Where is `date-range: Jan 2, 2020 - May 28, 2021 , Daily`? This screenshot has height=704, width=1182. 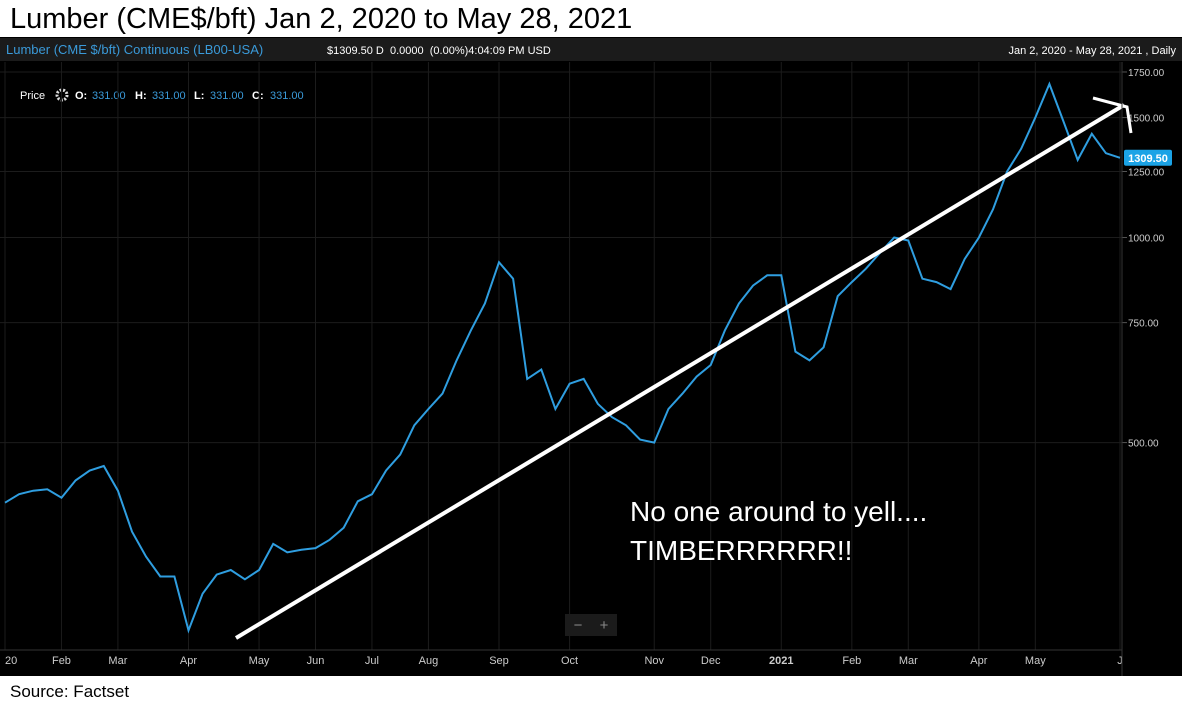
date-range: Jan 2, 2020 - May 28, 2021 , Daily is located at coordinates (1092, 51).